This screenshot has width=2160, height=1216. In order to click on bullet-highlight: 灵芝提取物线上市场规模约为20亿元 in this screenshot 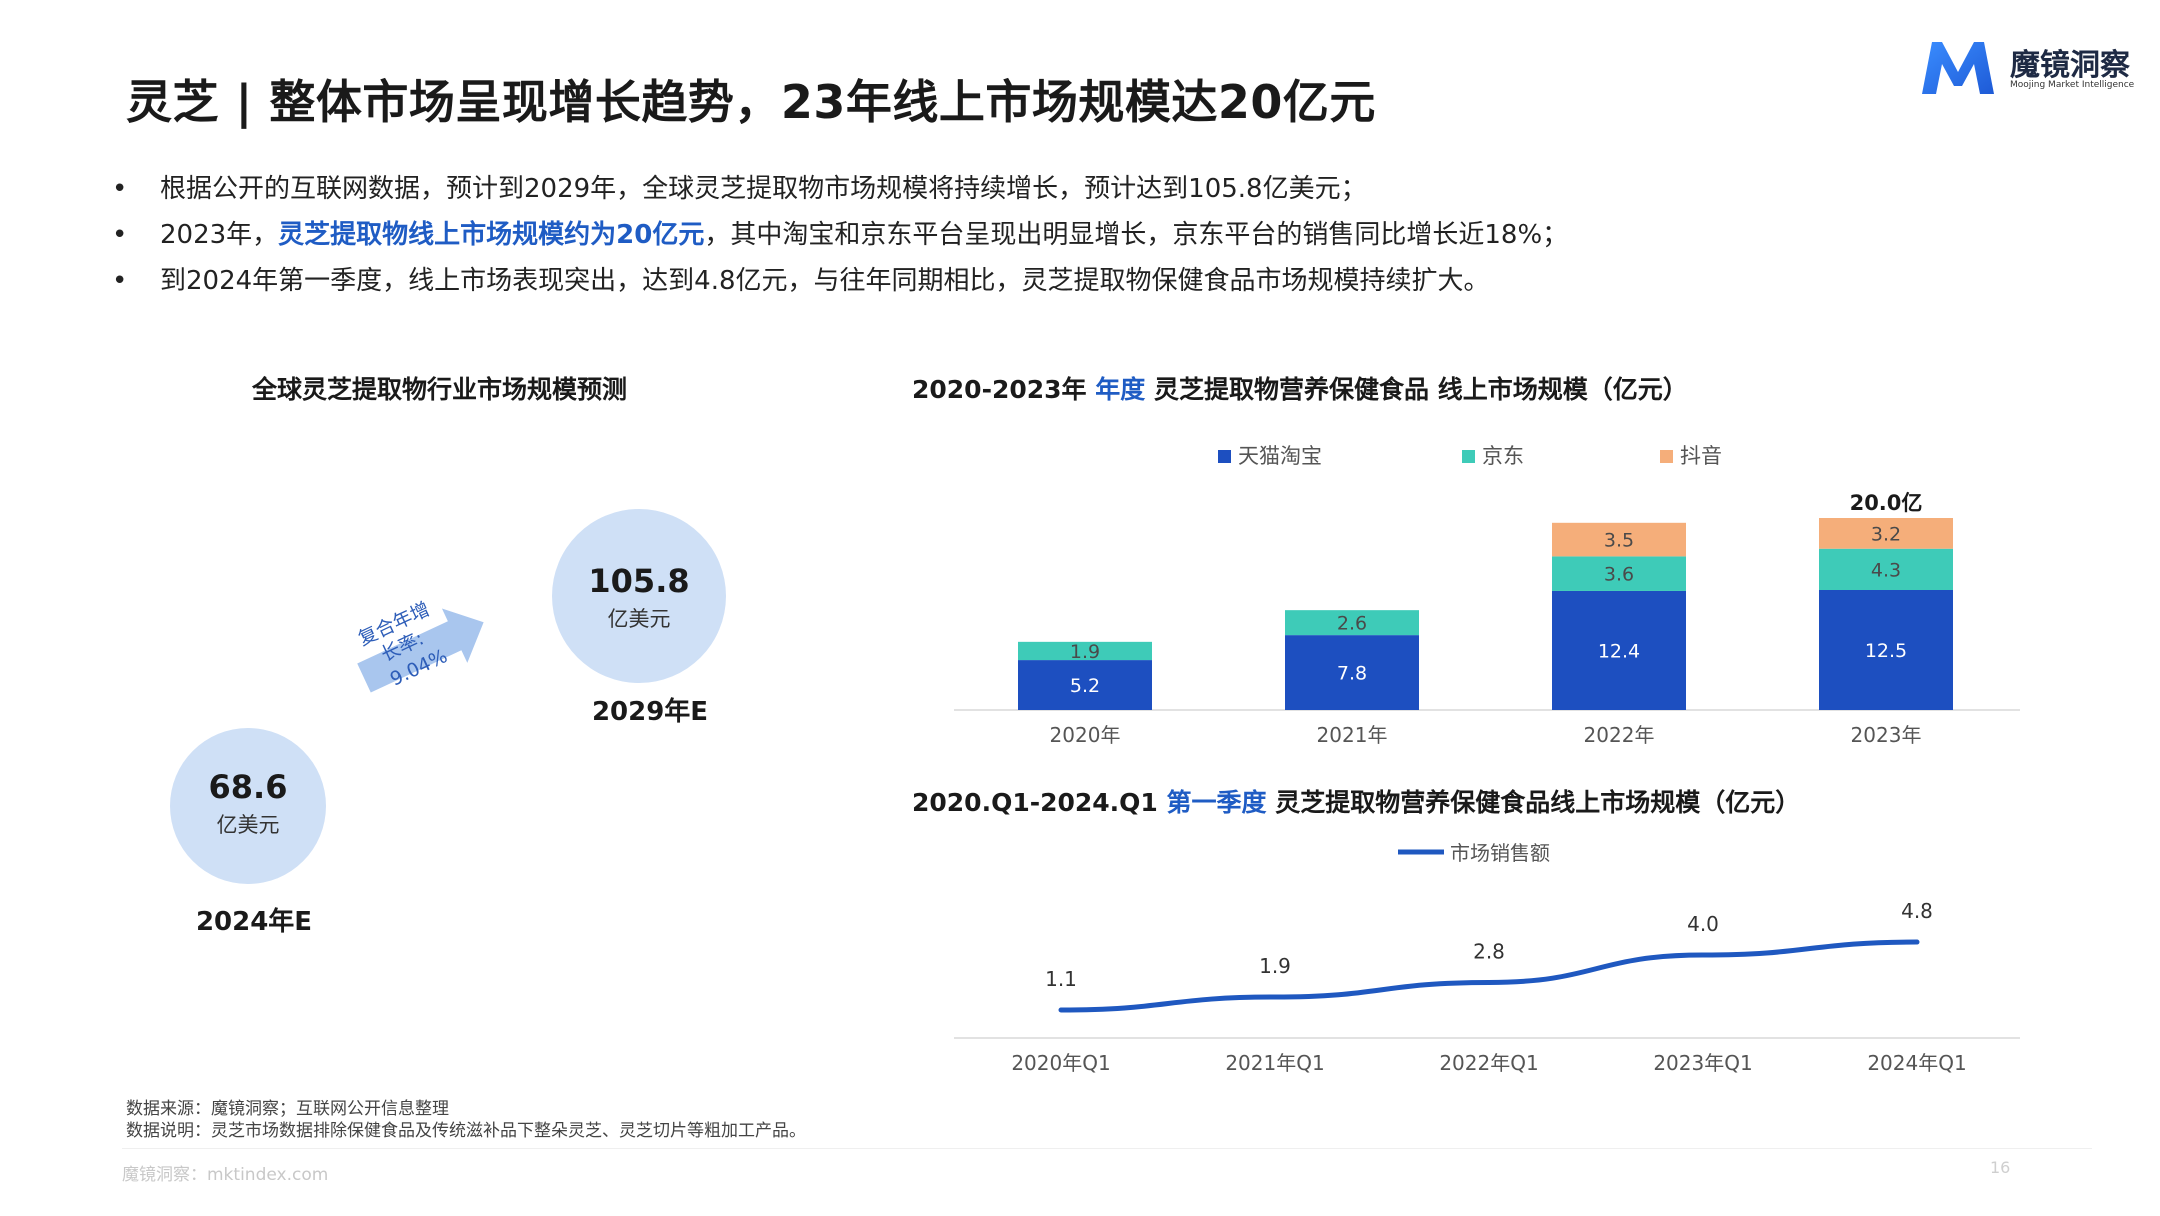, I will do `click(491, 235)`.